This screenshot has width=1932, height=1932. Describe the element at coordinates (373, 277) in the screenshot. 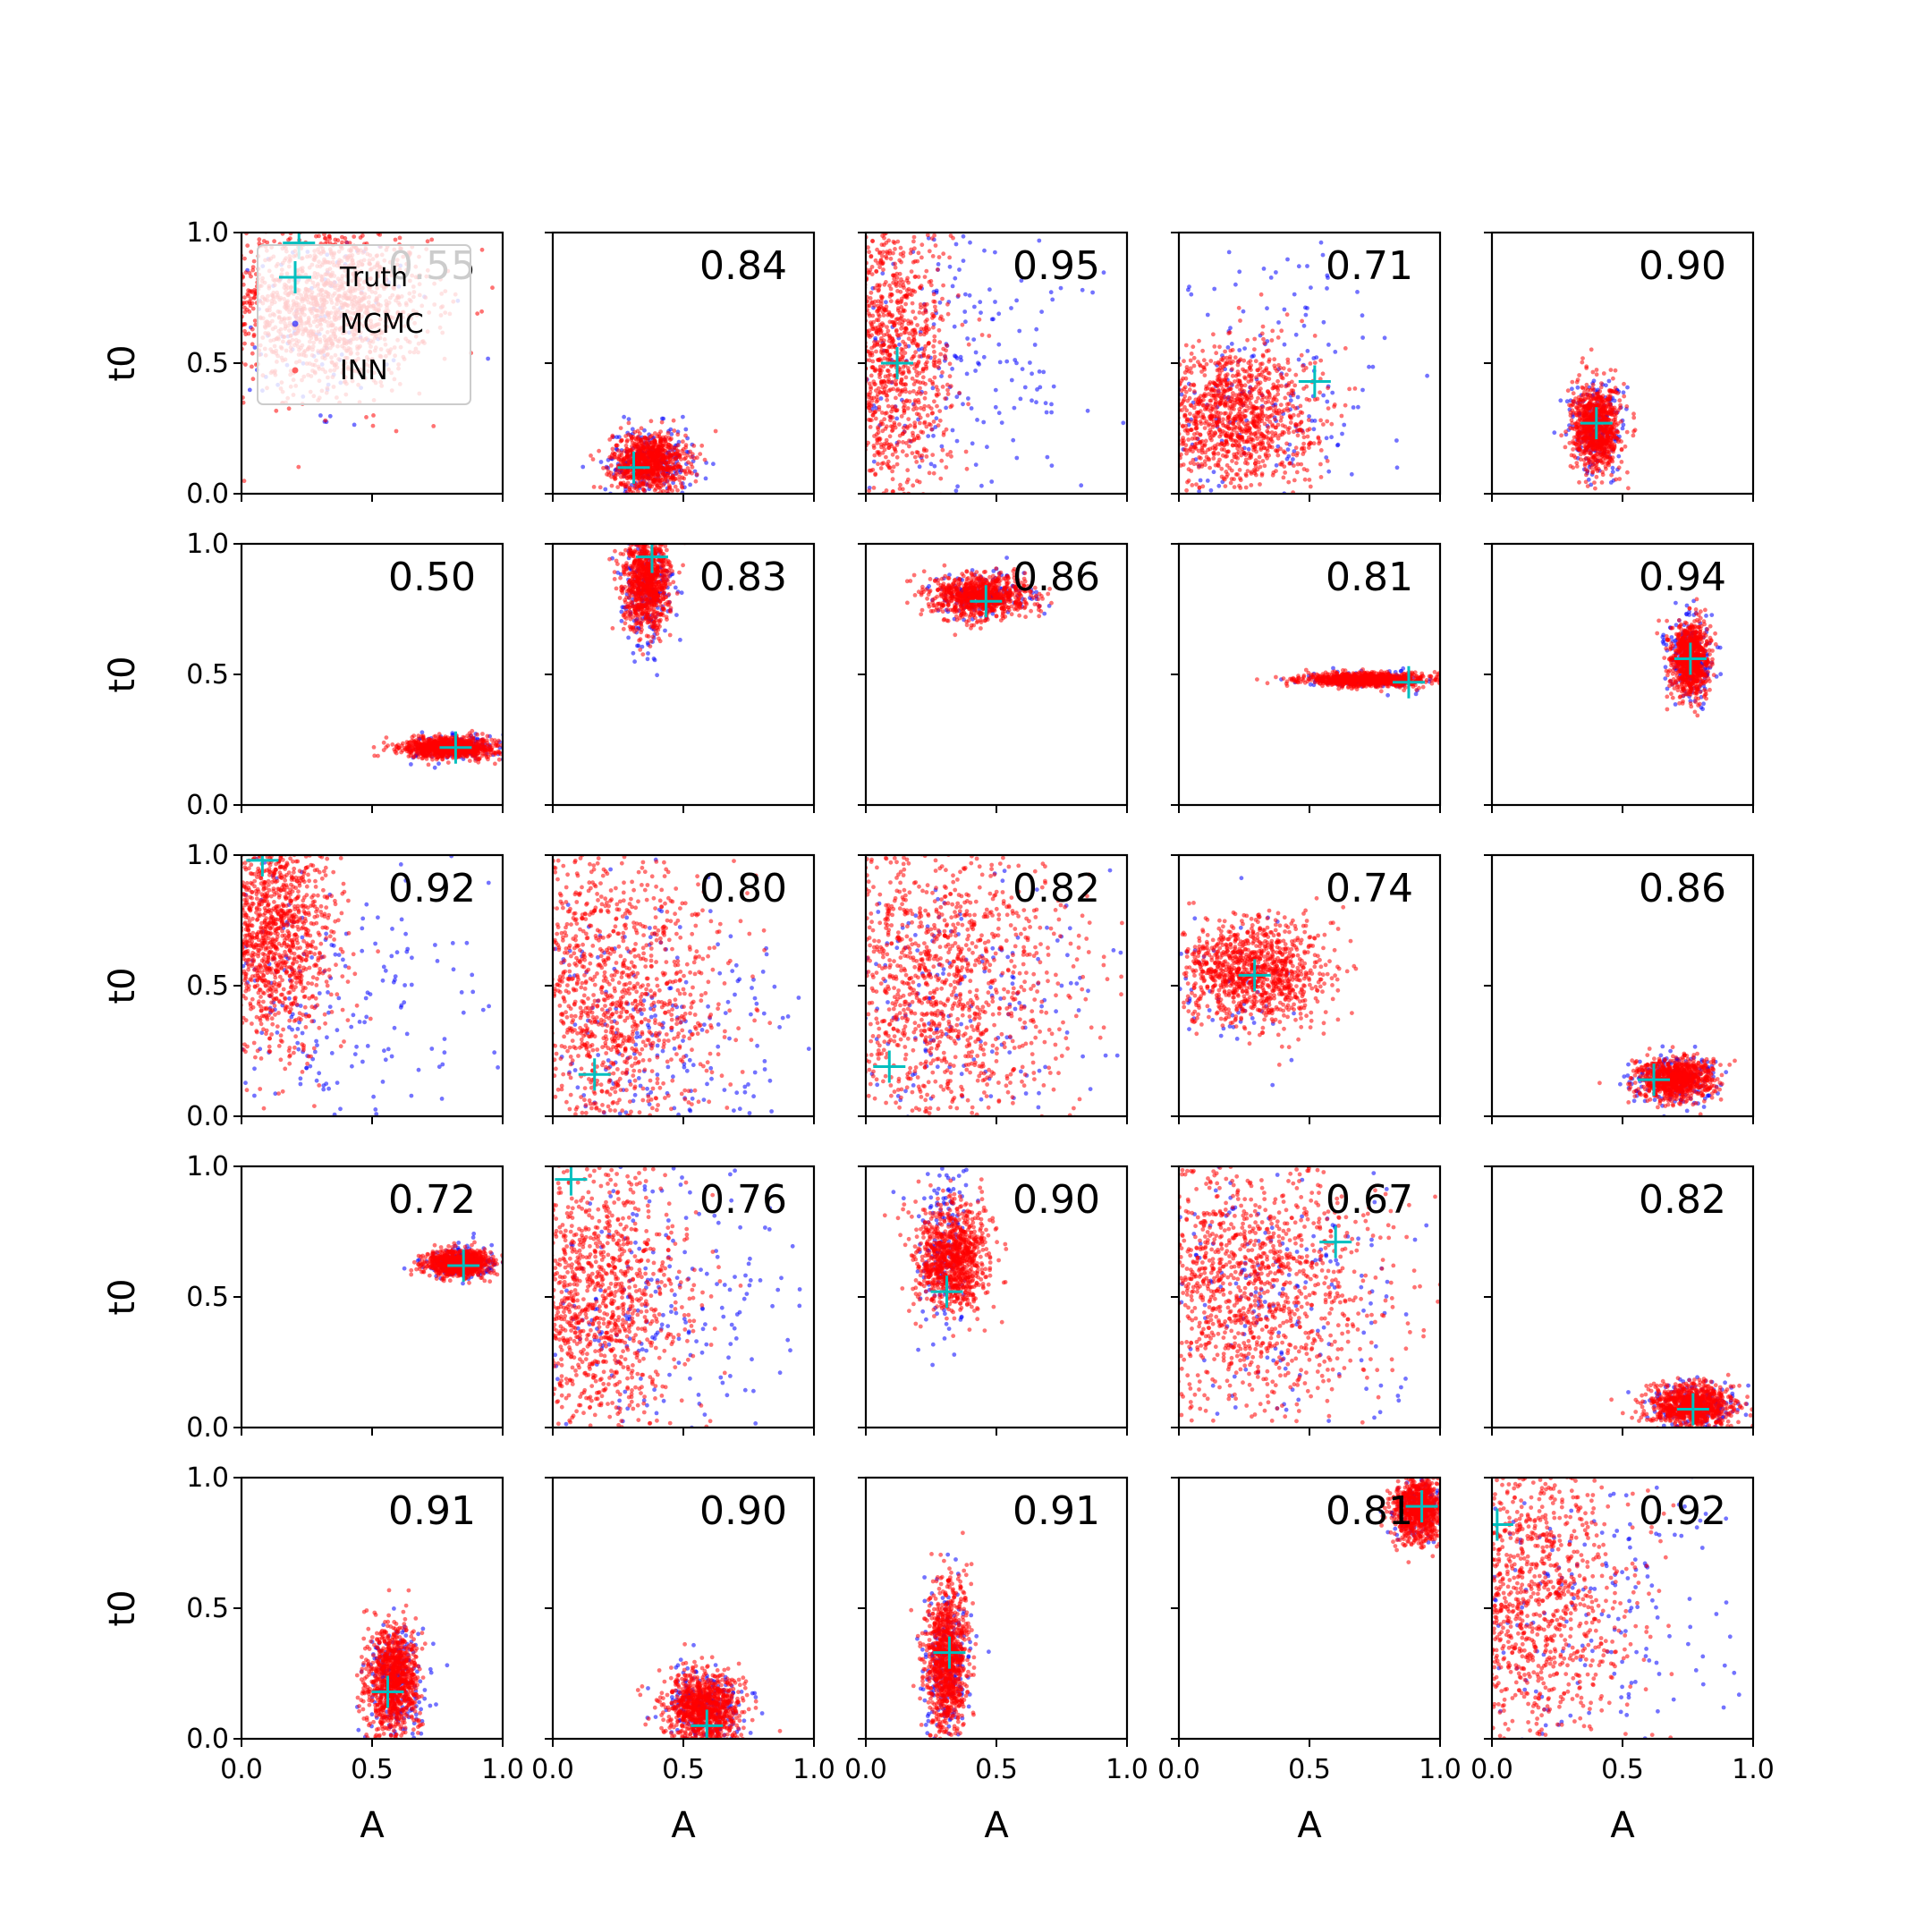

I see `legend-label: Truth` at that location.